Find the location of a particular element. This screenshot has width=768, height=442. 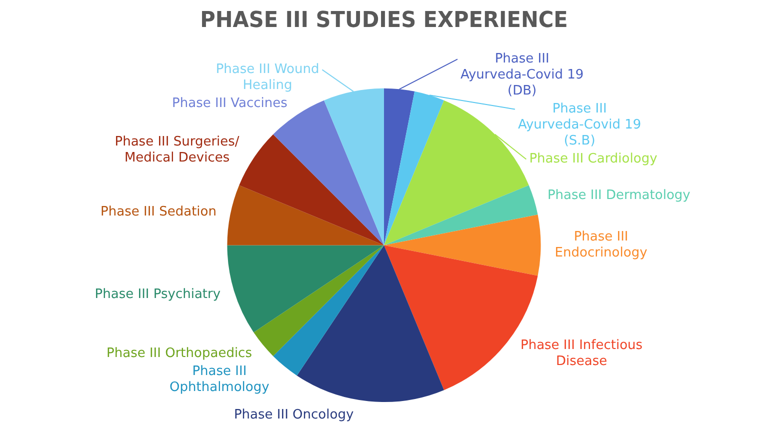

chart-title: PHASE III STUDIES EXPERIENCE is located at coordinates (384, 20).